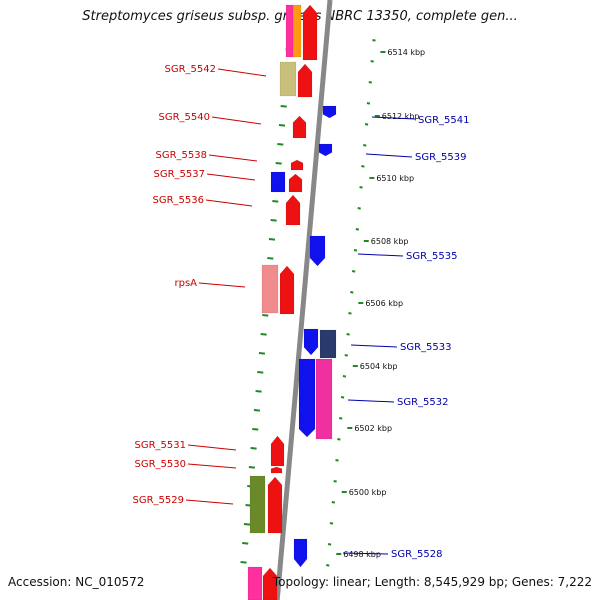 This screenshot has height=600, width=600. I want to click on gene-feature-olive, so click(257, 504).